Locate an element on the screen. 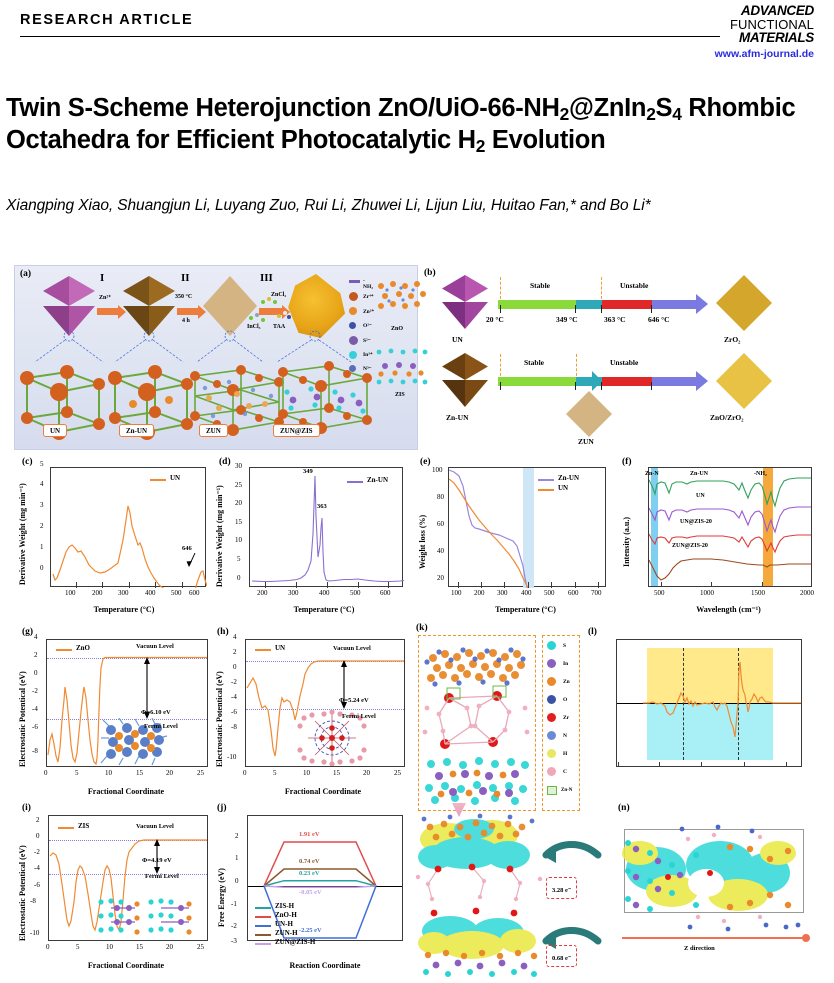  panel-k-legend-zr: Zr is located at coordinates (566, 718).